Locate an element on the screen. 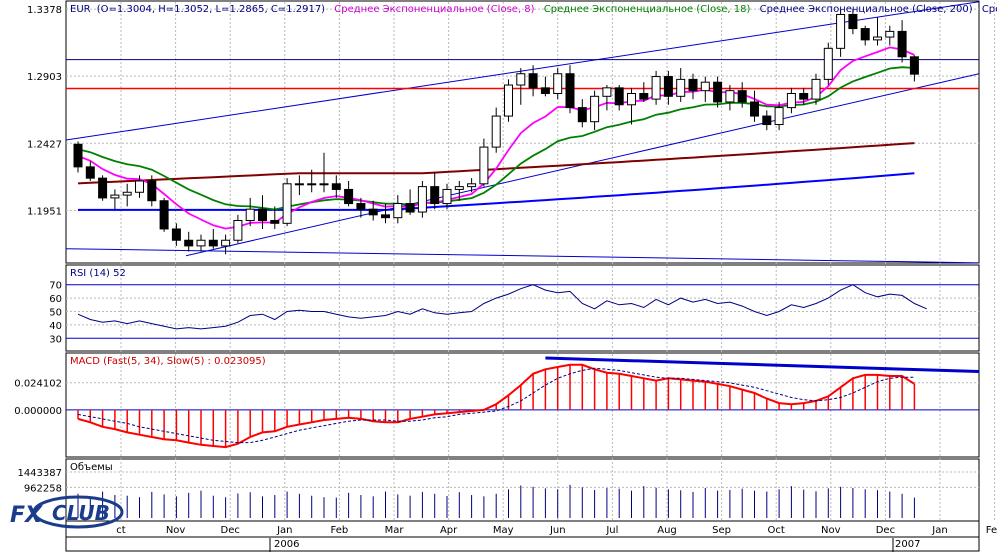 The height and width of the screenshot is (553, 997). rsi-tick-label: 50 is located at coordinates (55, 313).